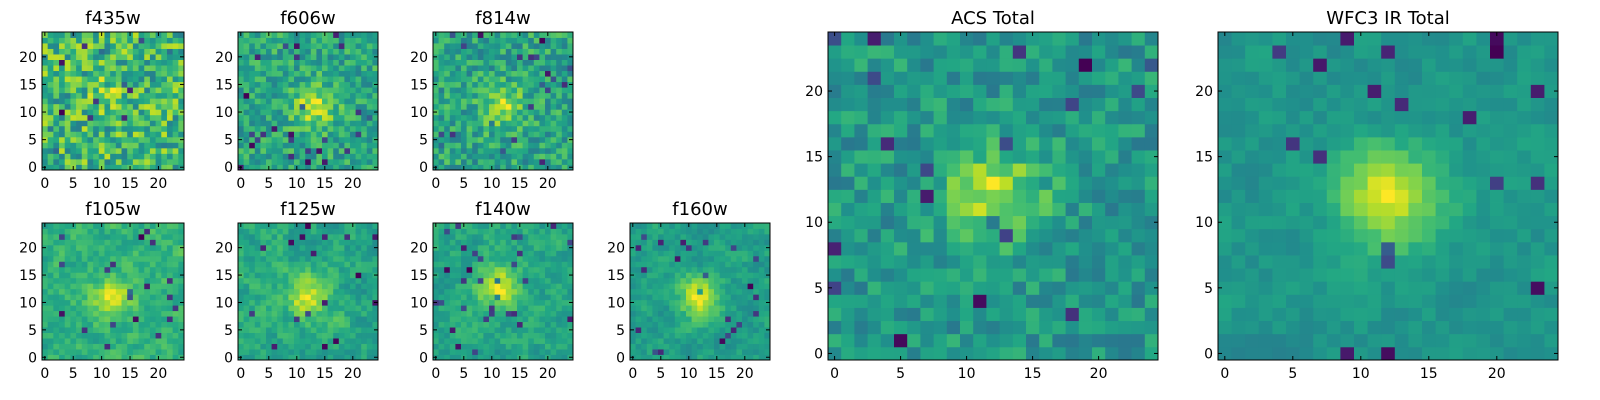 The image size is (1600, 400). I want to click on x-tick-label: 5, so click(73, 184).